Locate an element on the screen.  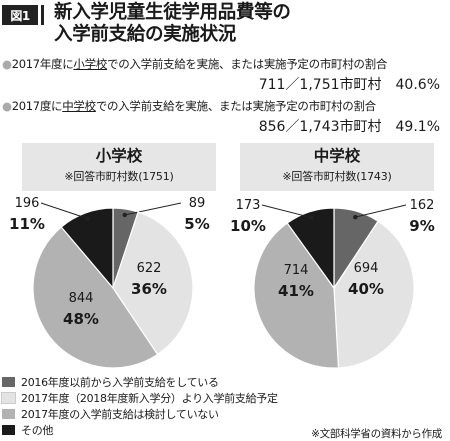
slice-count-label: 162 is located at coordinates (422, 205).